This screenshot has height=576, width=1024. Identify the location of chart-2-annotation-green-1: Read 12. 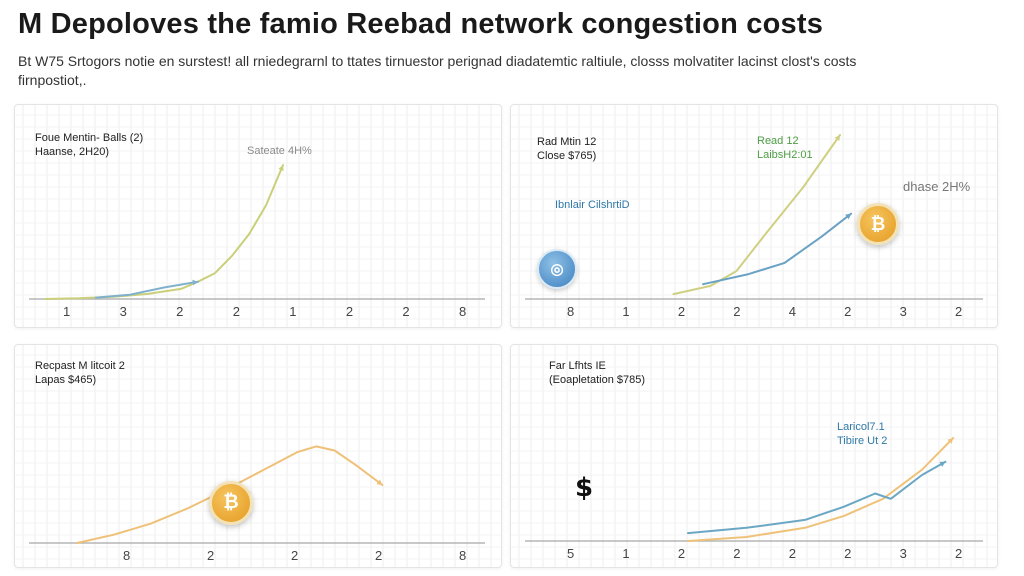
(778, 141).